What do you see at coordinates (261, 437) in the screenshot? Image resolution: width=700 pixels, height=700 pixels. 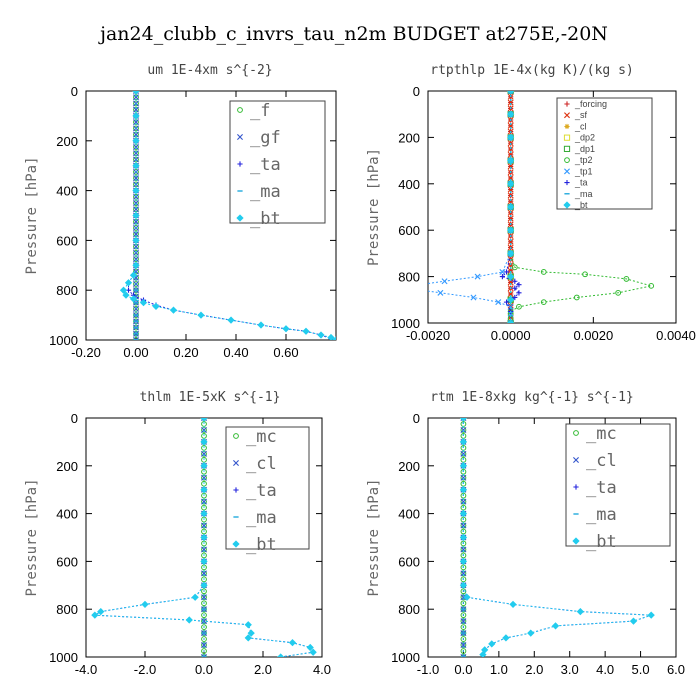 I see `legend-label: _mc` at bounding box center [261, 437].